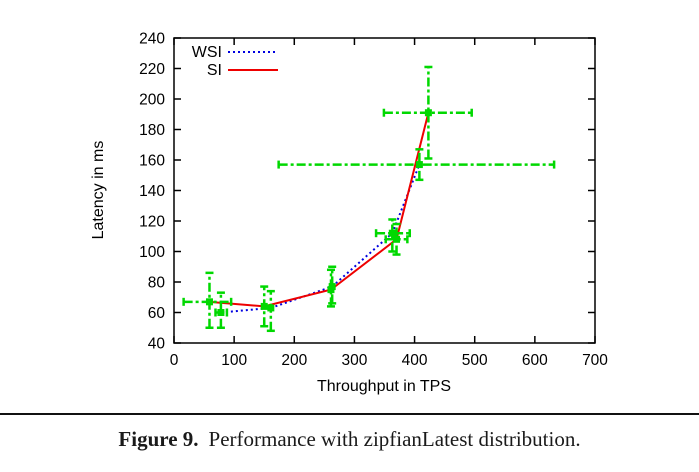 The height and width of the screenshot is (472, 699). I want to click on x-tick-label: 600, so click(535, 360).